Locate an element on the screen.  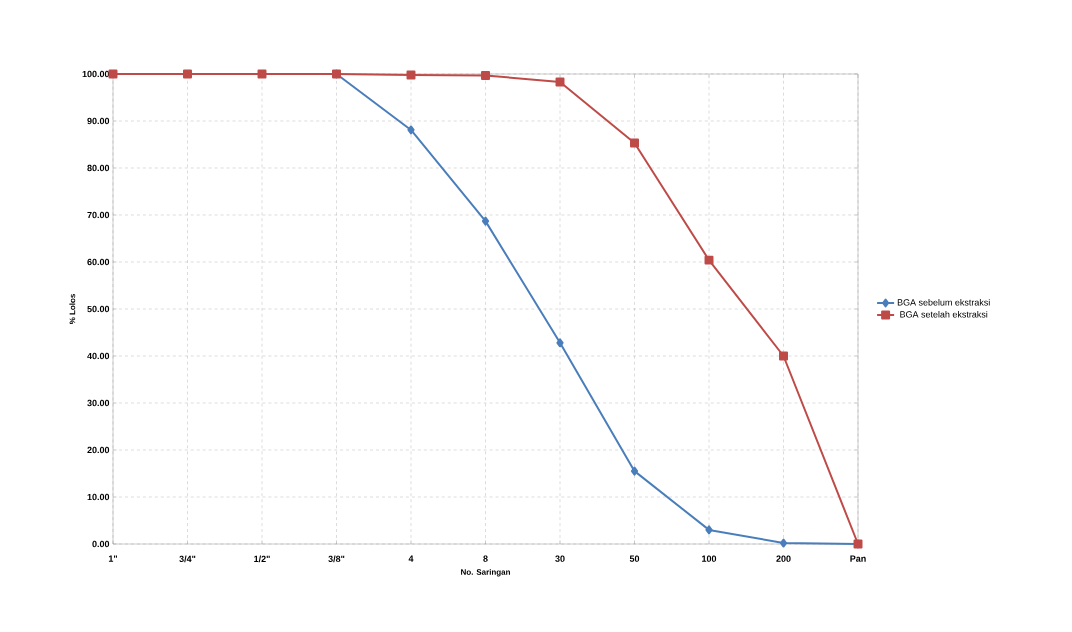
x-tick-label: 8 is located at coordinates (485, 558).